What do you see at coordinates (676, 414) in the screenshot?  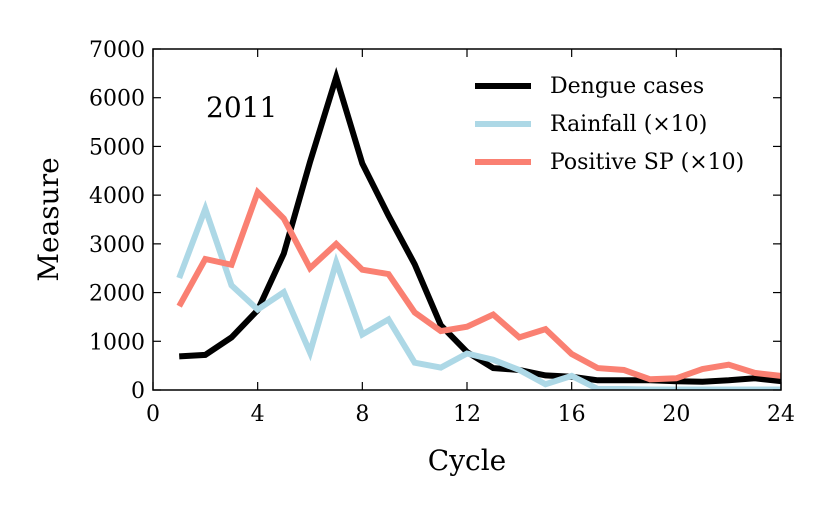 I see `x-tick-label: 20` at bounding box center [676, 414].